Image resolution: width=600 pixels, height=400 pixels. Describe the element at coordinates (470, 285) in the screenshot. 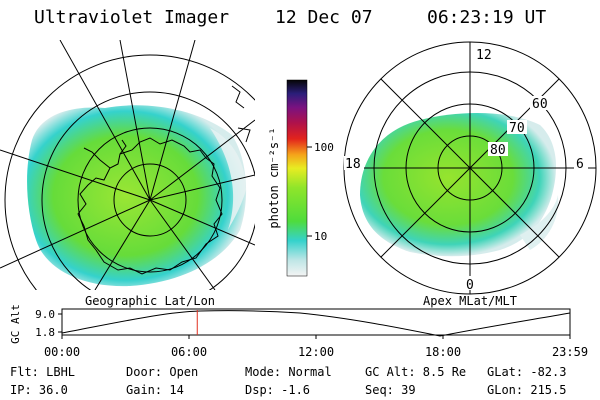

I see `mlt-label-midnight: 0` at that location.